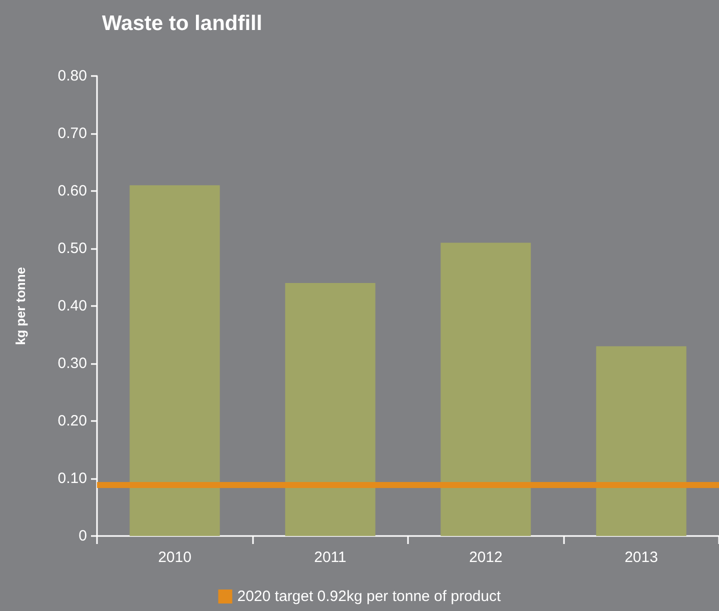  What do you see at coordinates (72, 478) in the screenshot?
I see `y-tick-label: 0.10` at bounding box center [72, 478].